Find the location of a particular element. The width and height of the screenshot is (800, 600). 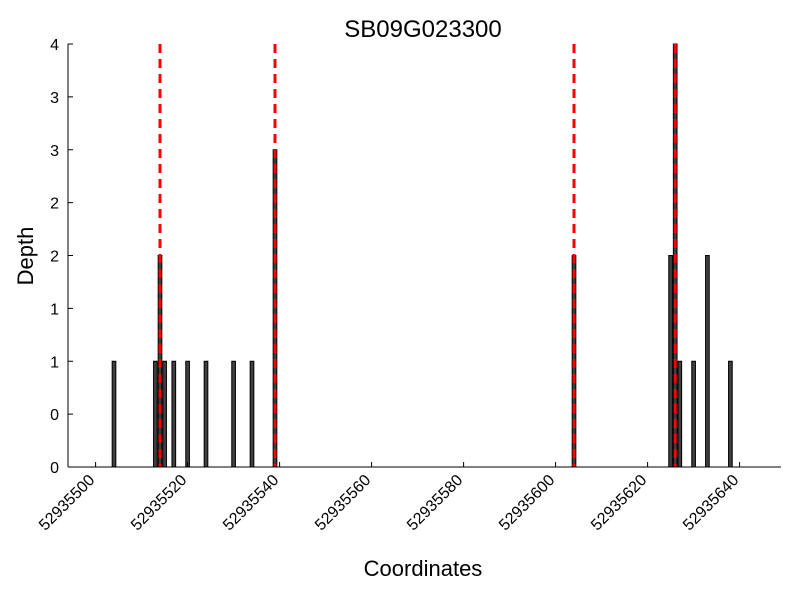

y-tick-label-5: 2 is located at coordinates (54, 204).